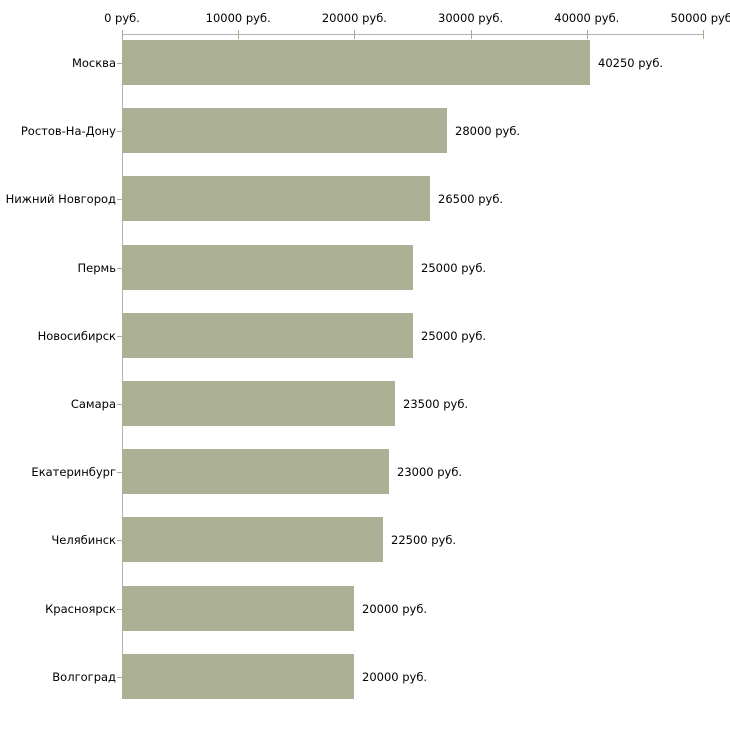 The height and width of the screenshot is (730, 730). What do you see at coordinates (587, 18) in the screenshot?
I see `x-axis-tick-label: 40000 руб.` at bounding box center [587, 18].